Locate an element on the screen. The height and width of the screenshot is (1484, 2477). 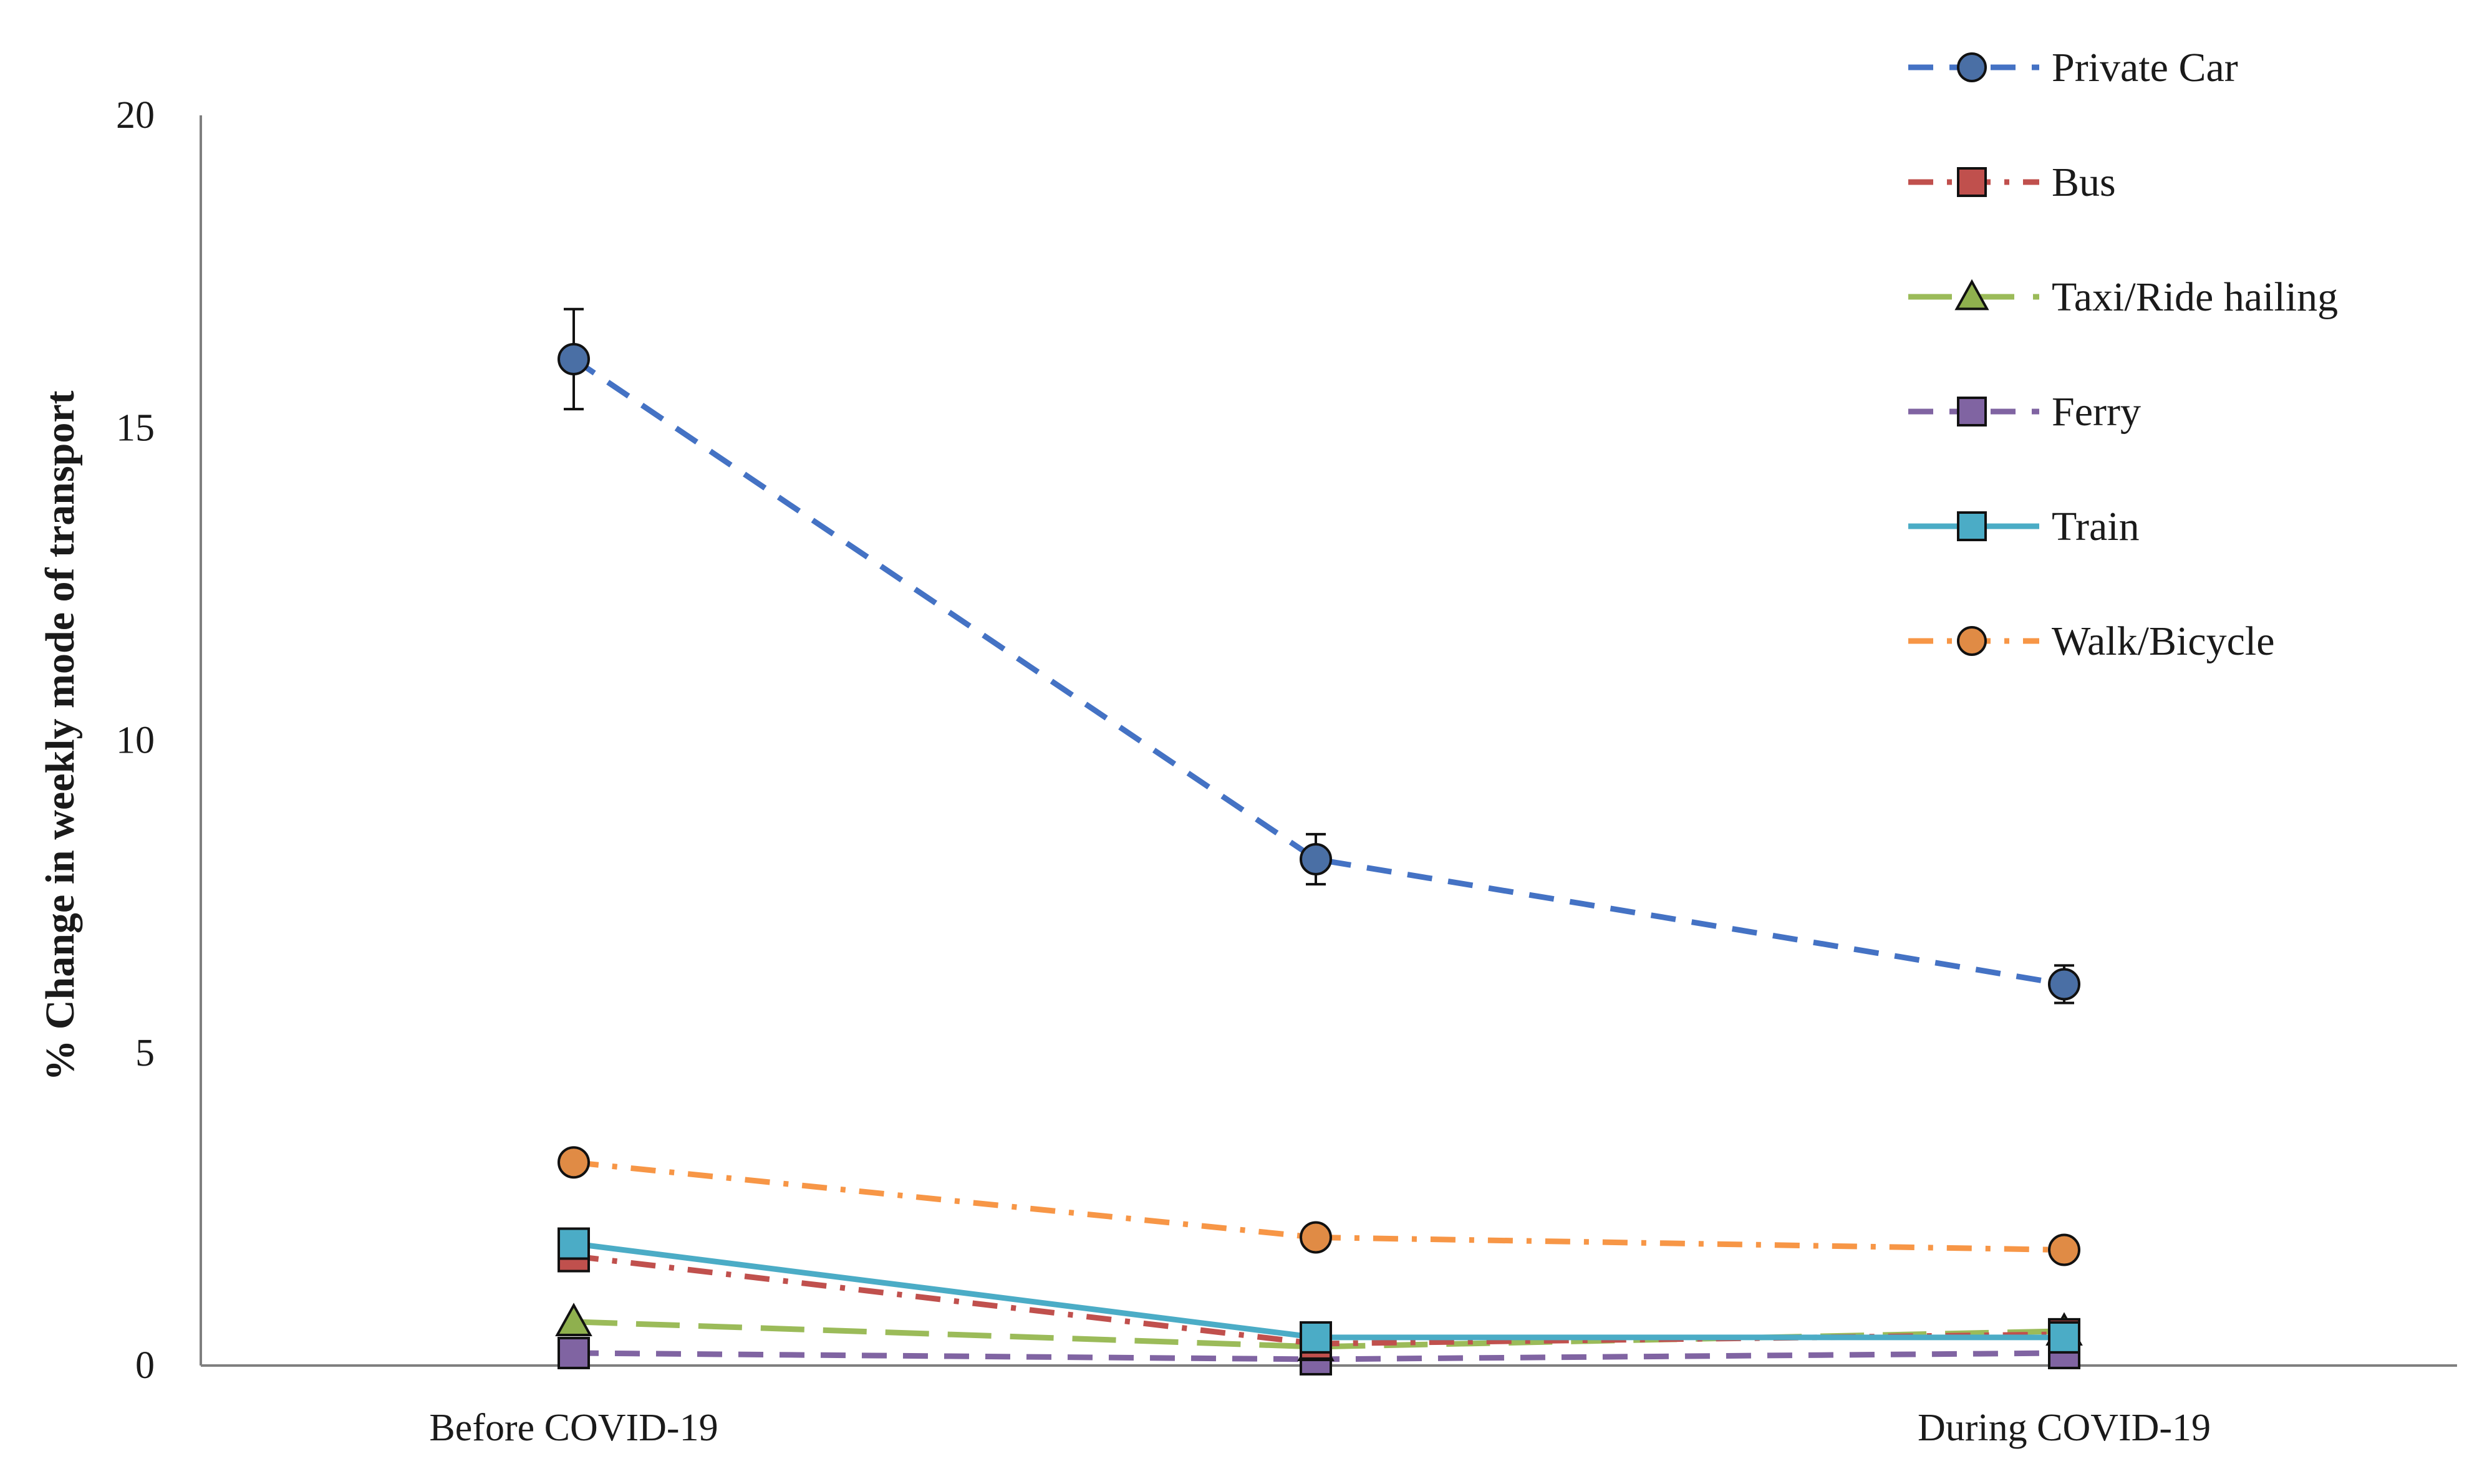
legend-item-ferry: Ferry is located at coordinates (2024, 412).